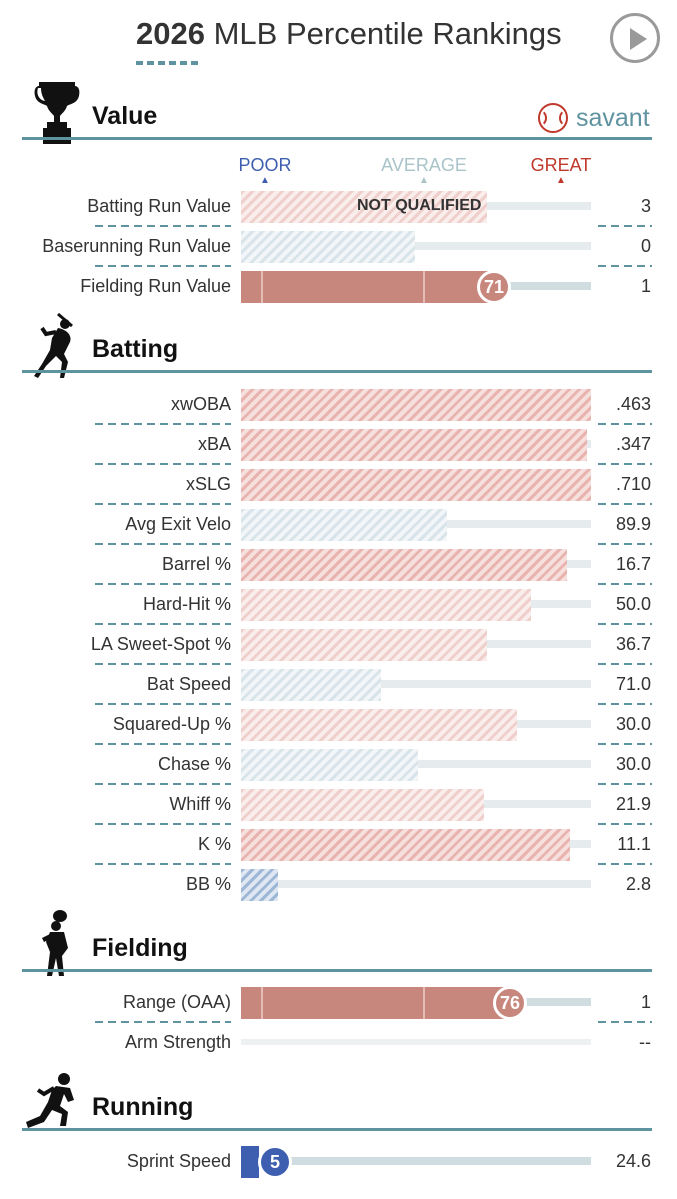 This screenshot has width=677, height=1199. I want to click on section-title-running: Running, so click(143, 1107).